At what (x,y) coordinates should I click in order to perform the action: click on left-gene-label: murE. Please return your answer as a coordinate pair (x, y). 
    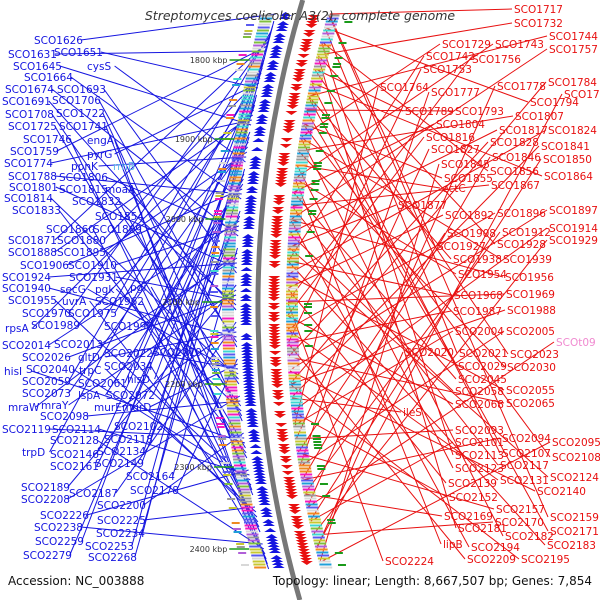
    Looking at the image, I should click on (108, 408).